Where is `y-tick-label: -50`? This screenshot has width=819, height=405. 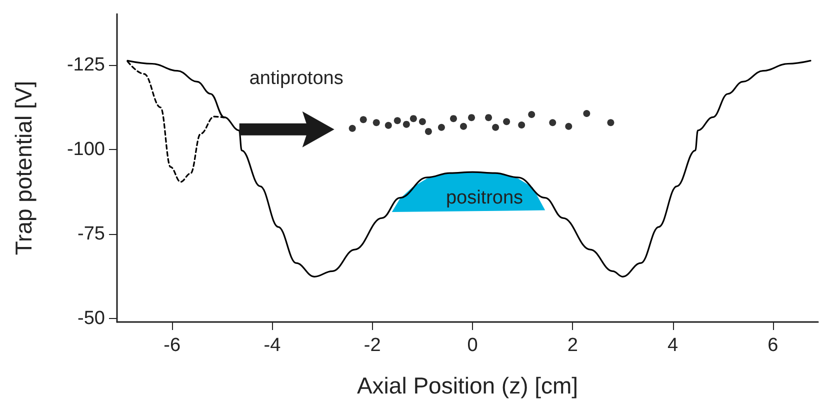 y-tick-label: -50 is located at coordinates (91, 319).